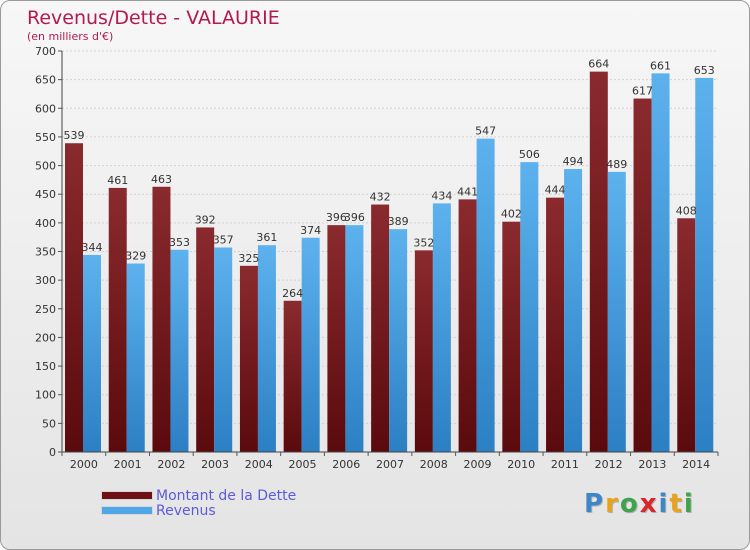  What do you see at coordinates (696, 464) in the screenshot?
I see `x-tick-label: 2014` at bounding box center [696, 464].